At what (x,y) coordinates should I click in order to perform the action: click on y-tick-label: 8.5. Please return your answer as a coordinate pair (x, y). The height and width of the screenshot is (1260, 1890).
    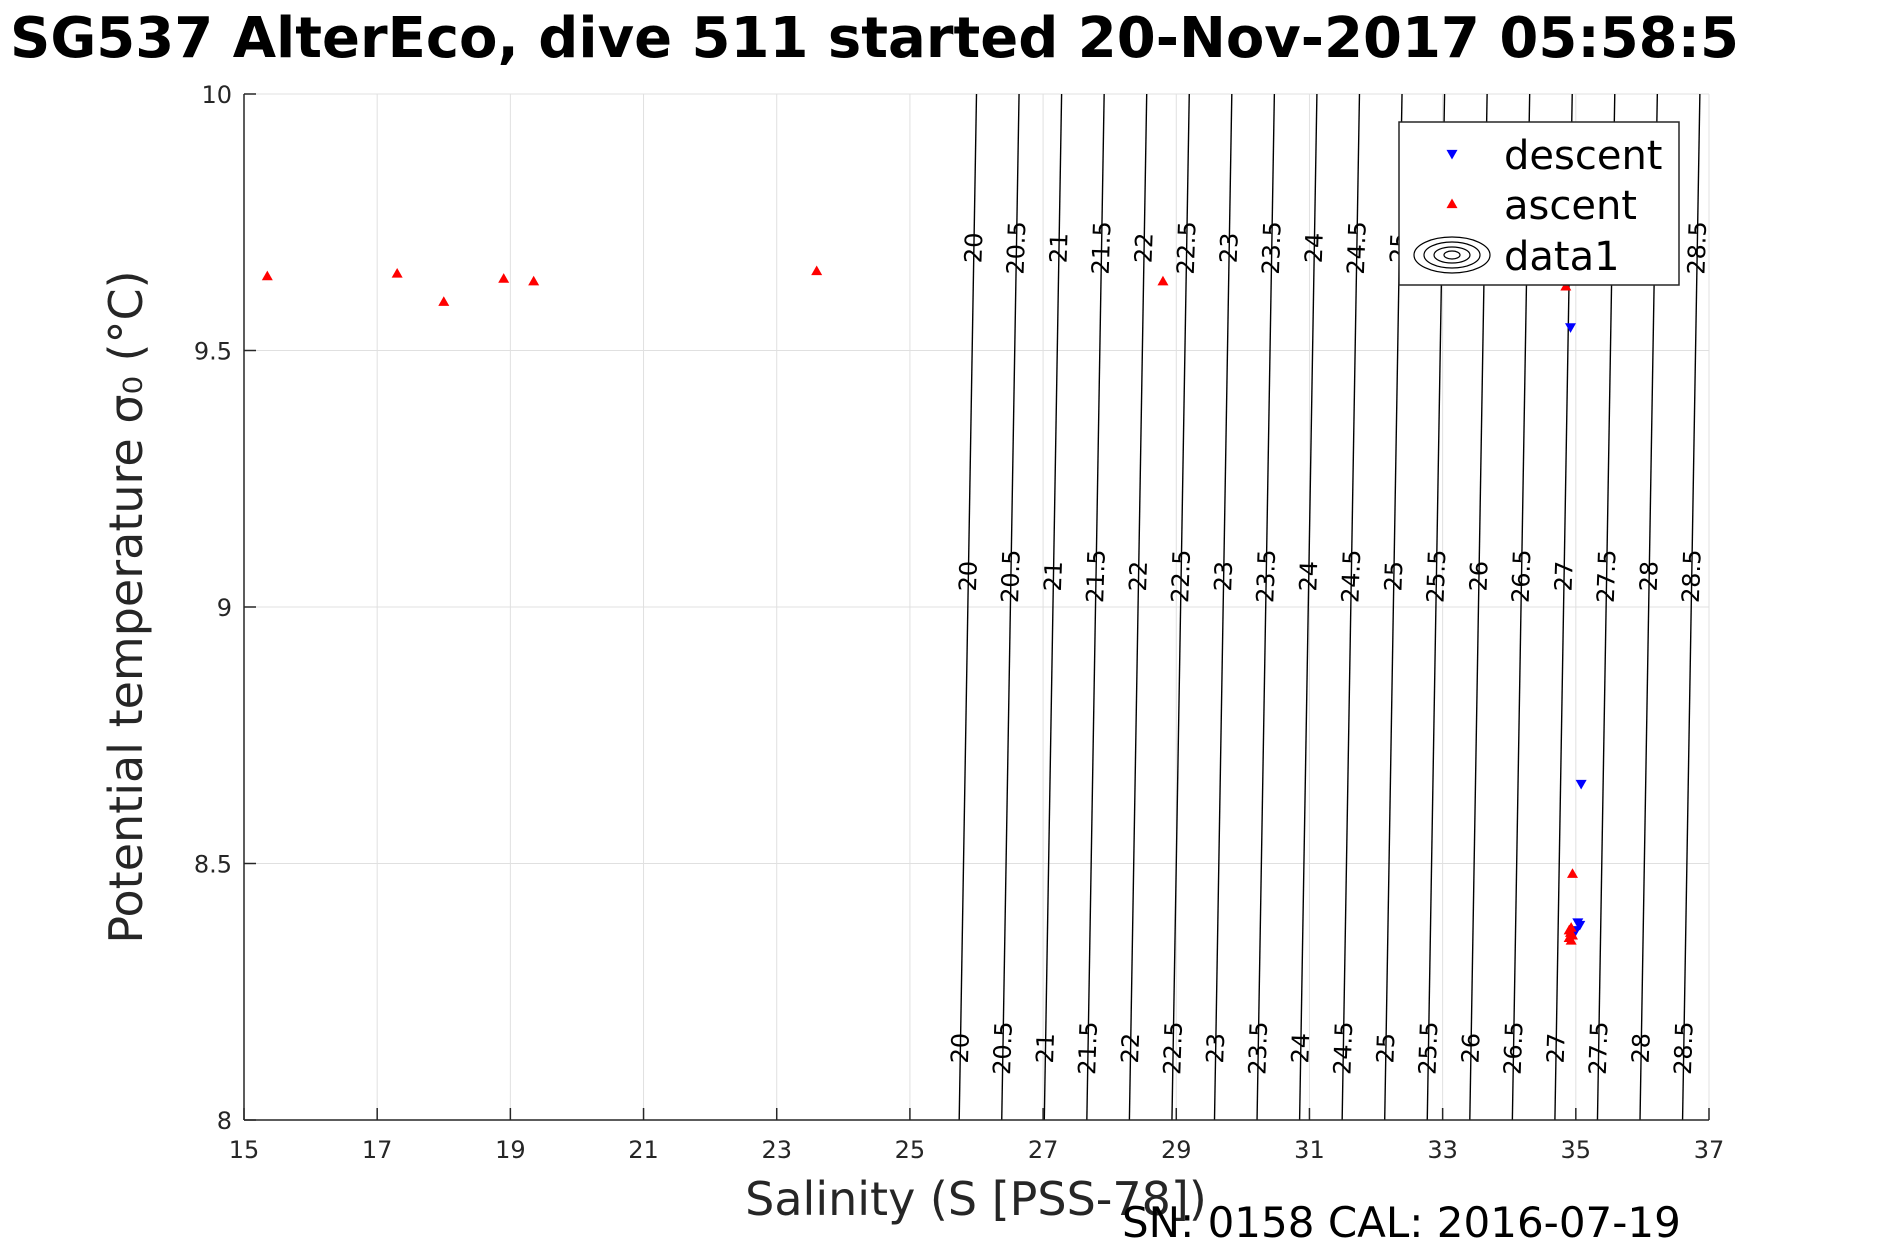
    Looking at the image, I should click on (213, 865).